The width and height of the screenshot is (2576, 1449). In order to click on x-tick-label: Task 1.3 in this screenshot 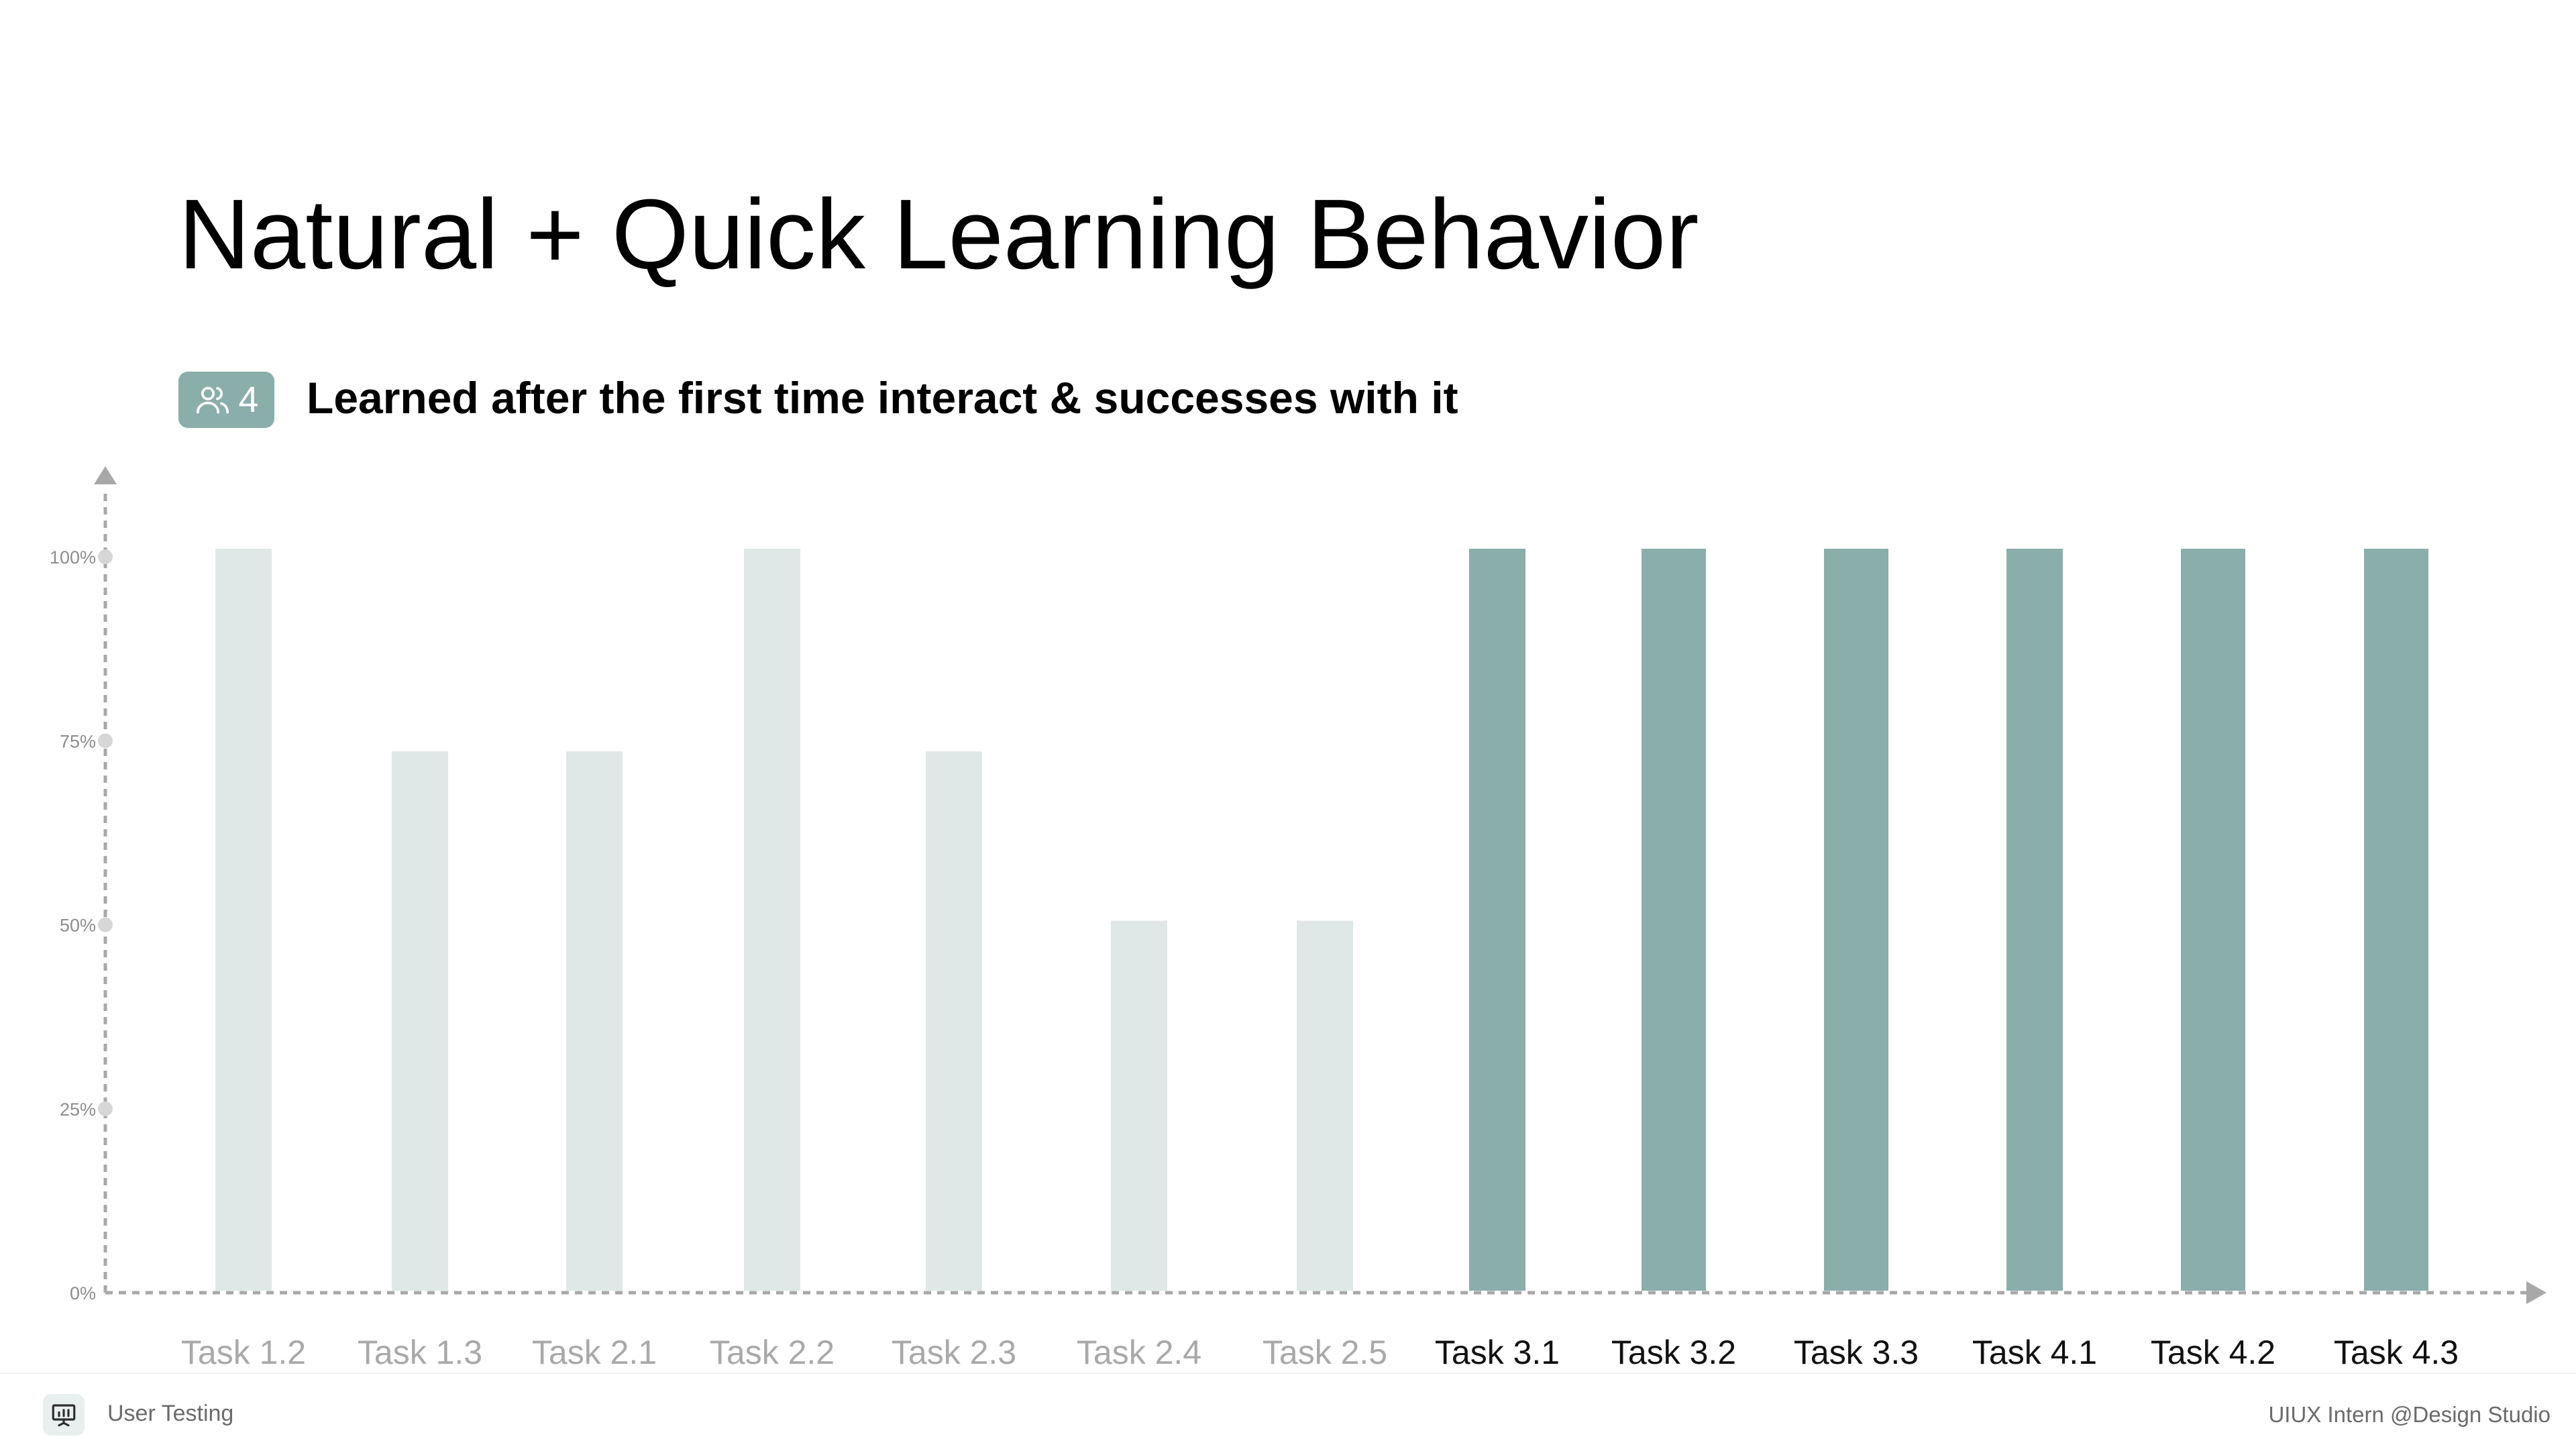, I will do `click(420, 1352)`.